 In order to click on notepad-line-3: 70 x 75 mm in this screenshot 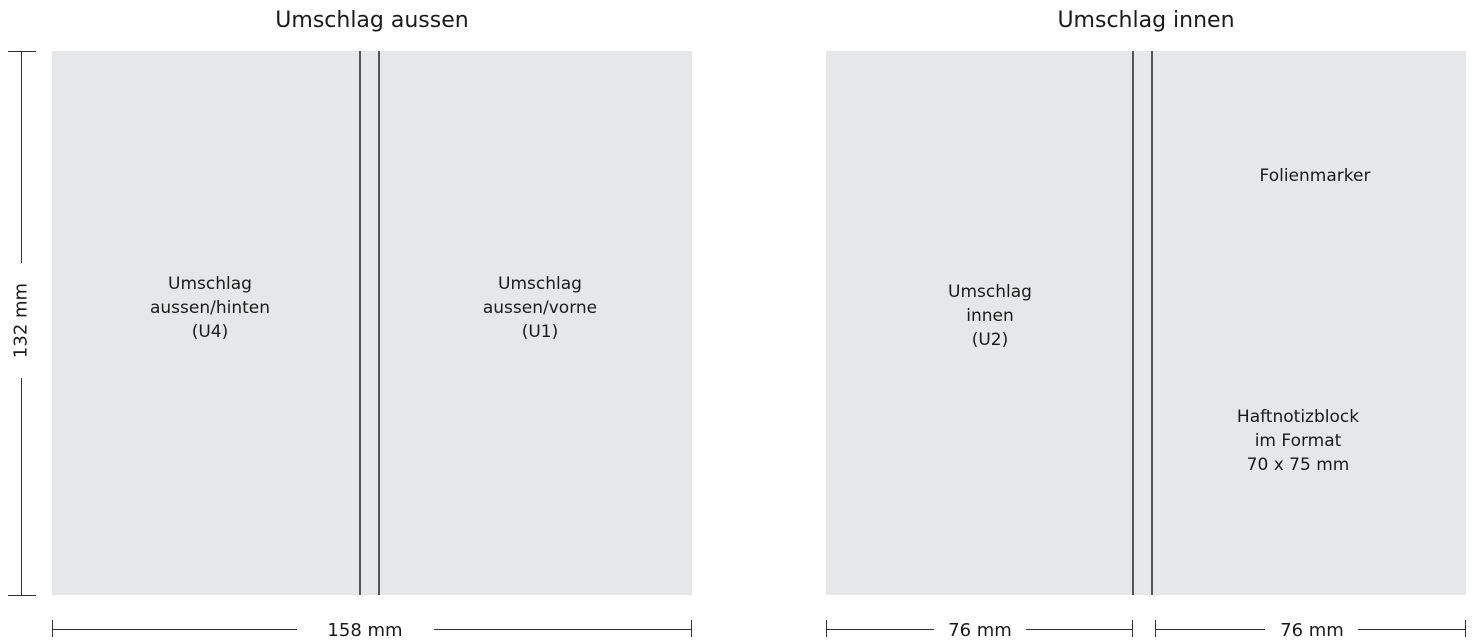, I will do `click(1298, 465)`.